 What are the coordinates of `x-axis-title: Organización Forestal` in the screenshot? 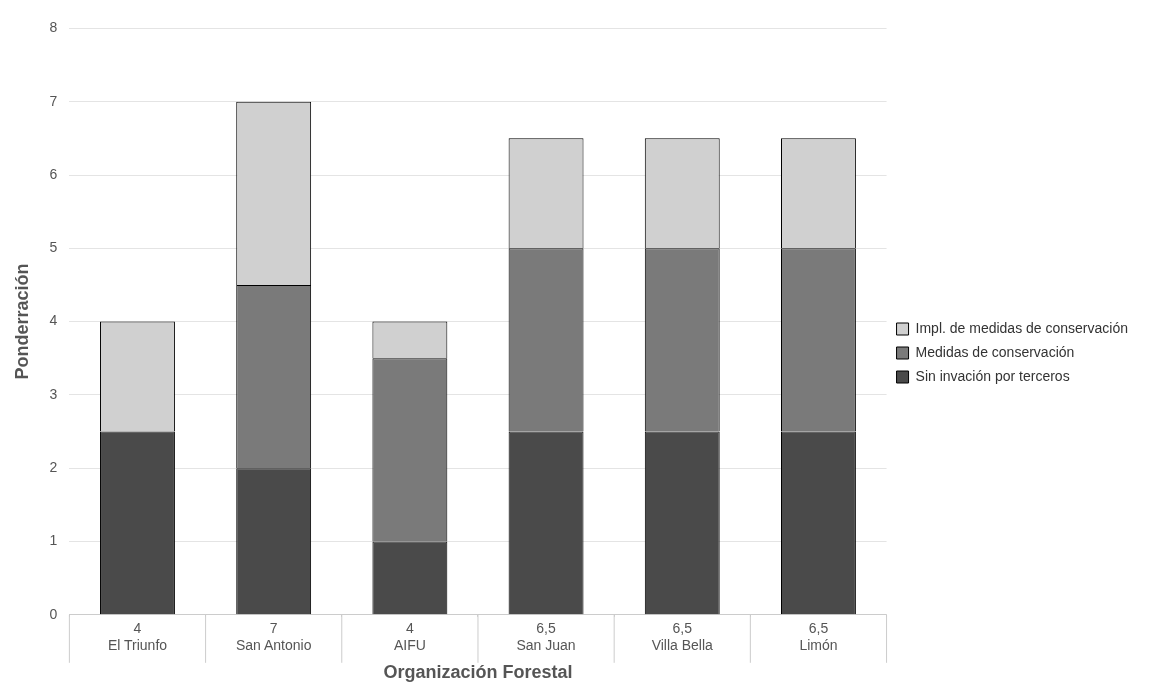 It's located at (478, 672).